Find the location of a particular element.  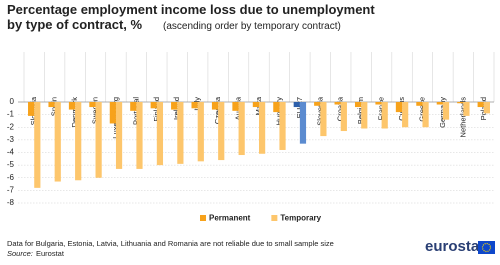

x-tick-label: Czechia is located at coordinates (217, 110).